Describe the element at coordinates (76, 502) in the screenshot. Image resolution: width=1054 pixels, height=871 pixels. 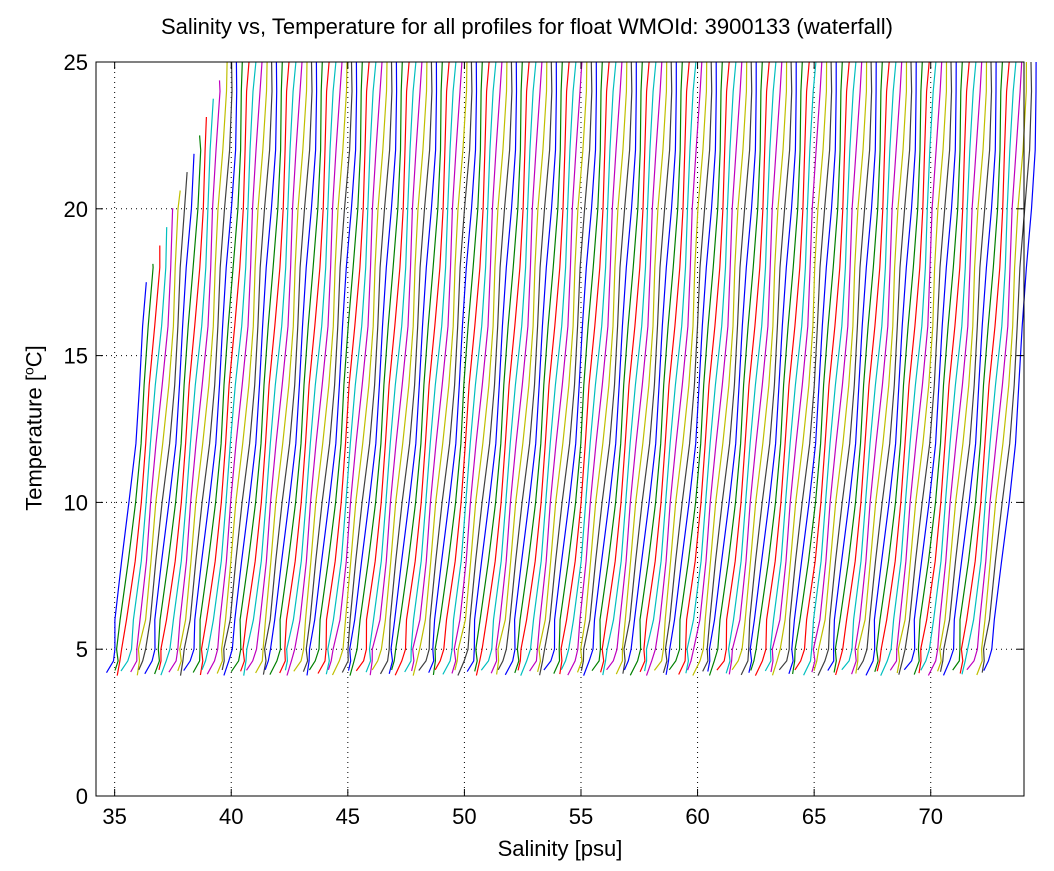
I see `y-tick-label: 10` at that location.